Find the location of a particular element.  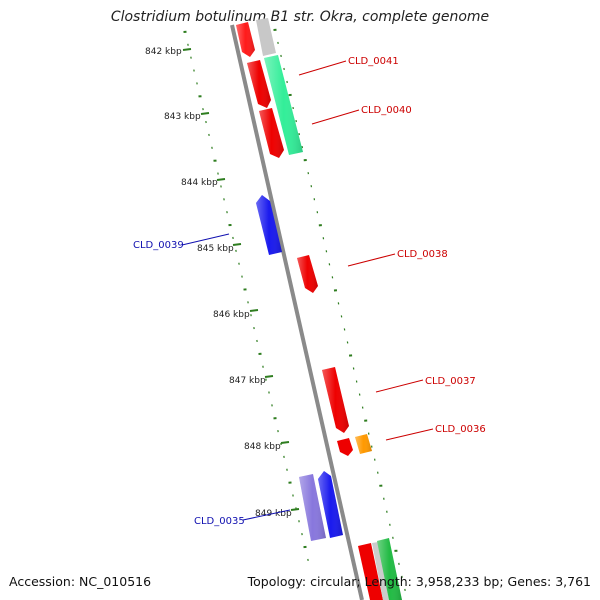

gene-blue-0039-shade is located at coordinates (269, 225).